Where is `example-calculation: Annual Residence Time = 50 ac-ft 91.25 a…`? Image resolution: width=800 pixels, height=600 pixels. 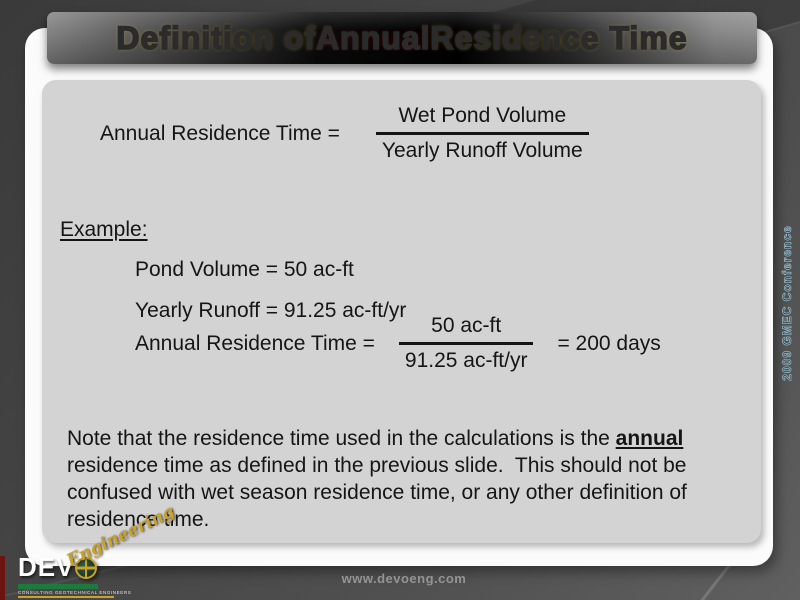 example-calculation: Annual Residence Time = 50 ac-ft 91.25 a… is located at coordinates (398, 343).